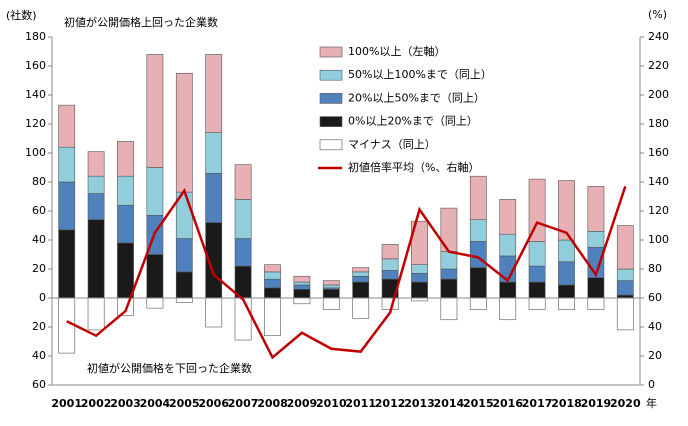 This screenshot has width=688, height=426. What do you see at coordinates (658, 210) in the screenshot?
I see `y2-tick-label: 120` at bounding box center [658, 210].